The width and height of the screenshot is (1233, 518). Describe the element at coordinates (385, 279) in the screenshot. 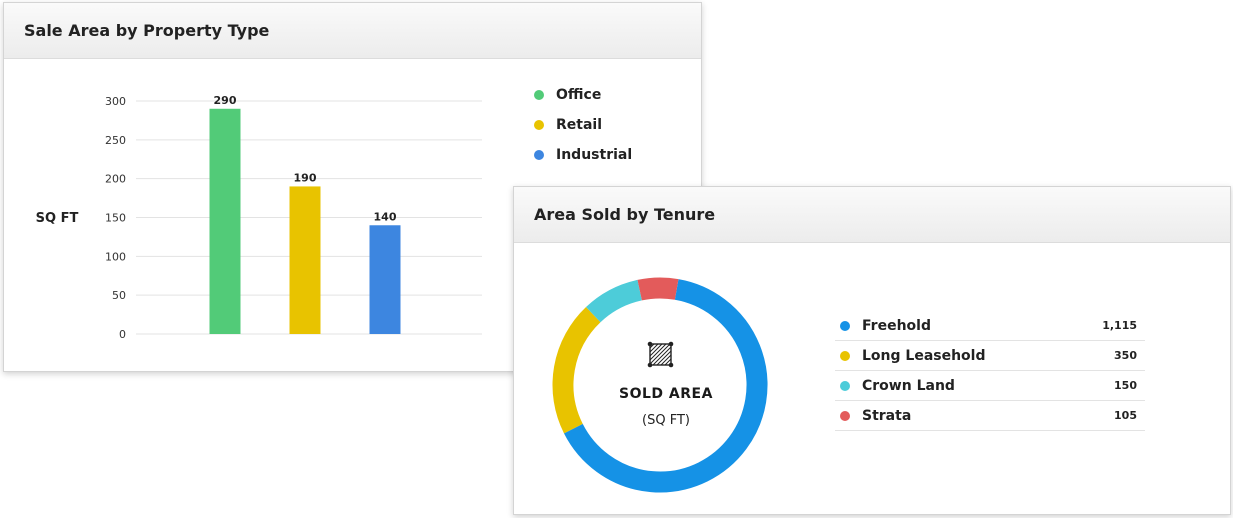

I see `bar-industrial` at that location.